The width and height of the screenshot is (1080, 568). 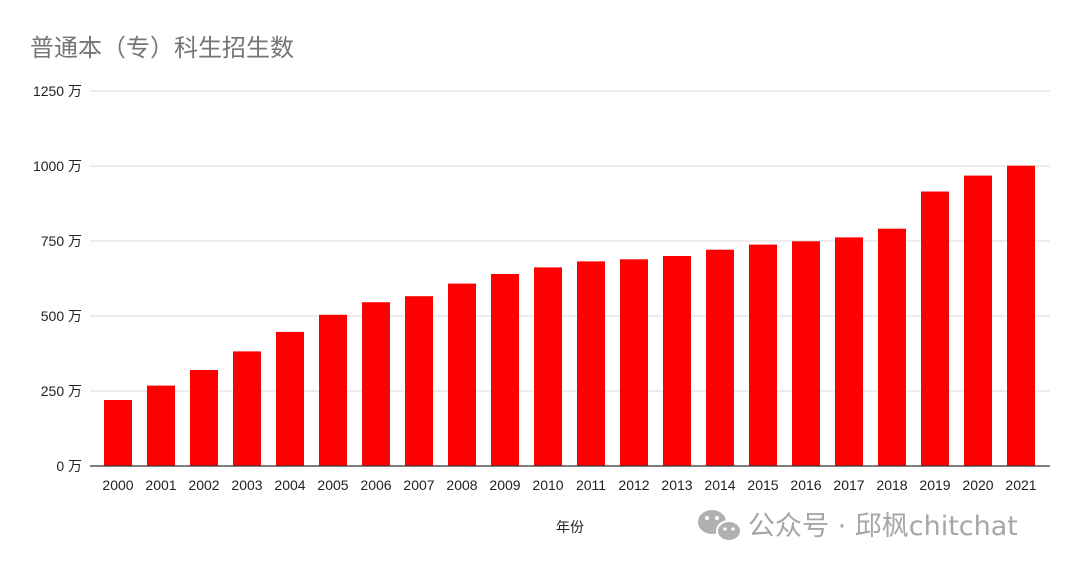 What do you see at coordinates (634, 362) in the screenshot?
I see `bar-2012` at bounding box center [634, 362].